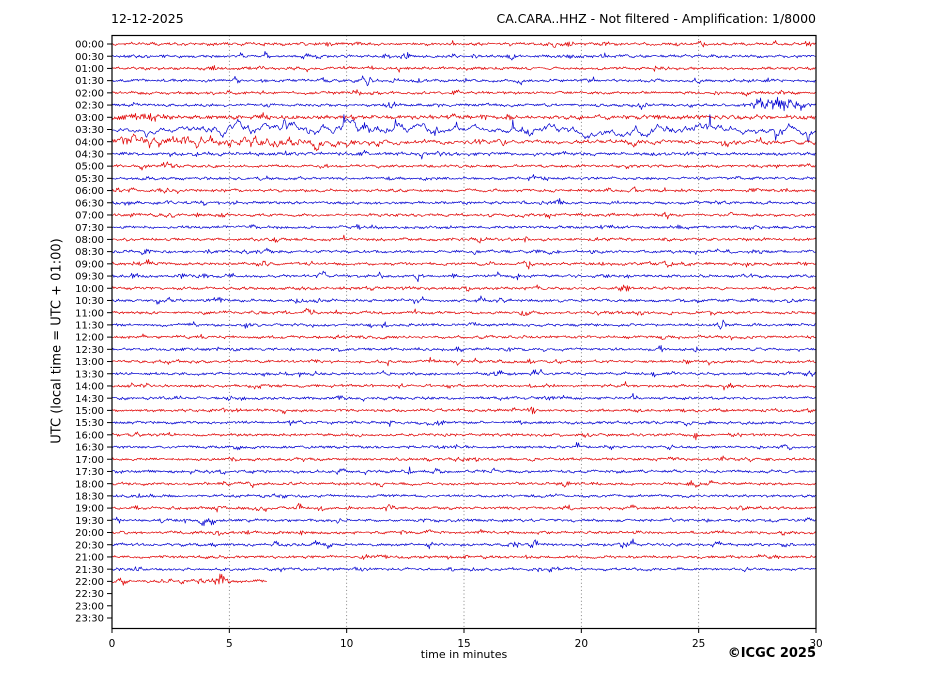 The width and height of the screenshot is (927, 696). Describe the element at coordinates (89, 558) in the screenshot. I see `y-tick-label: 21:00` at that location.